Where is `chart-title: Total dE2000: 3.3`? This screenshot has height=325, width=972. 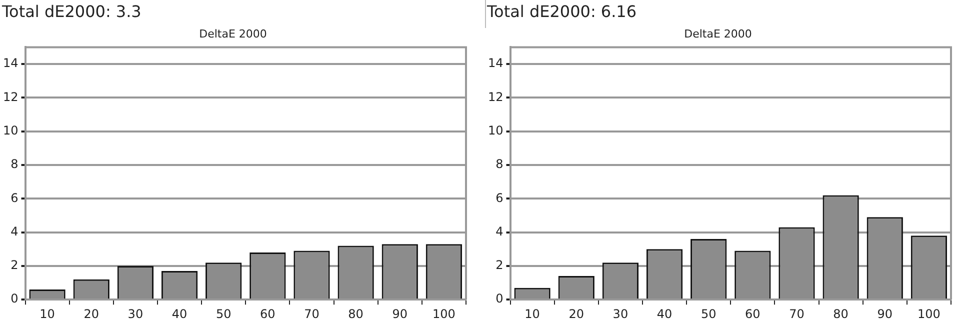 chart-title: Total dE2000: 3.3 is located at coordinates (72, 11).